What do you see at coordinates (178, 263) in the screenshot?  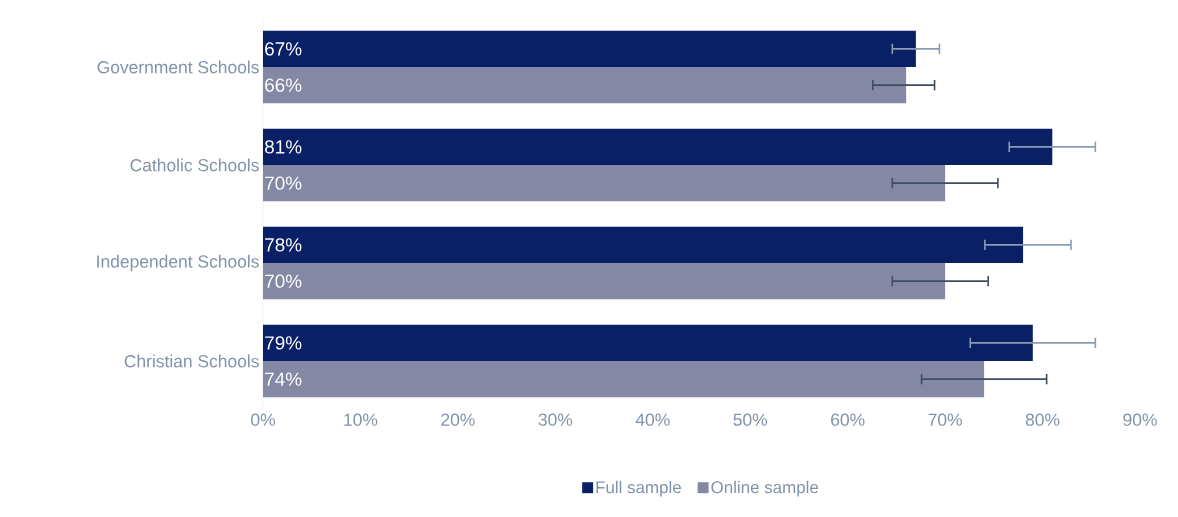 I see `y-tick-label: Independent Schools` at bounding box center [178, 263].